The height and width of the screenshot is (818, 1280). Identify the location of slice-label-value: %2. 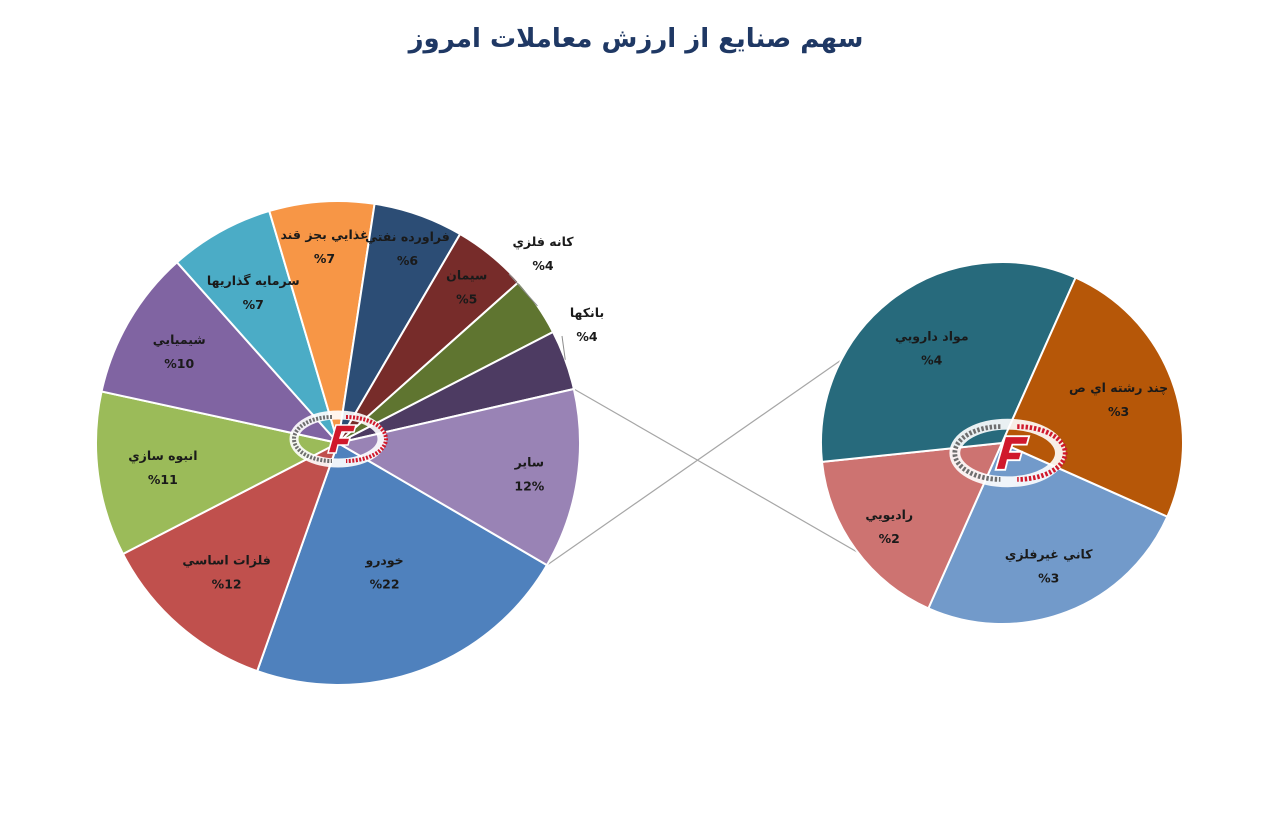
(889, 538).